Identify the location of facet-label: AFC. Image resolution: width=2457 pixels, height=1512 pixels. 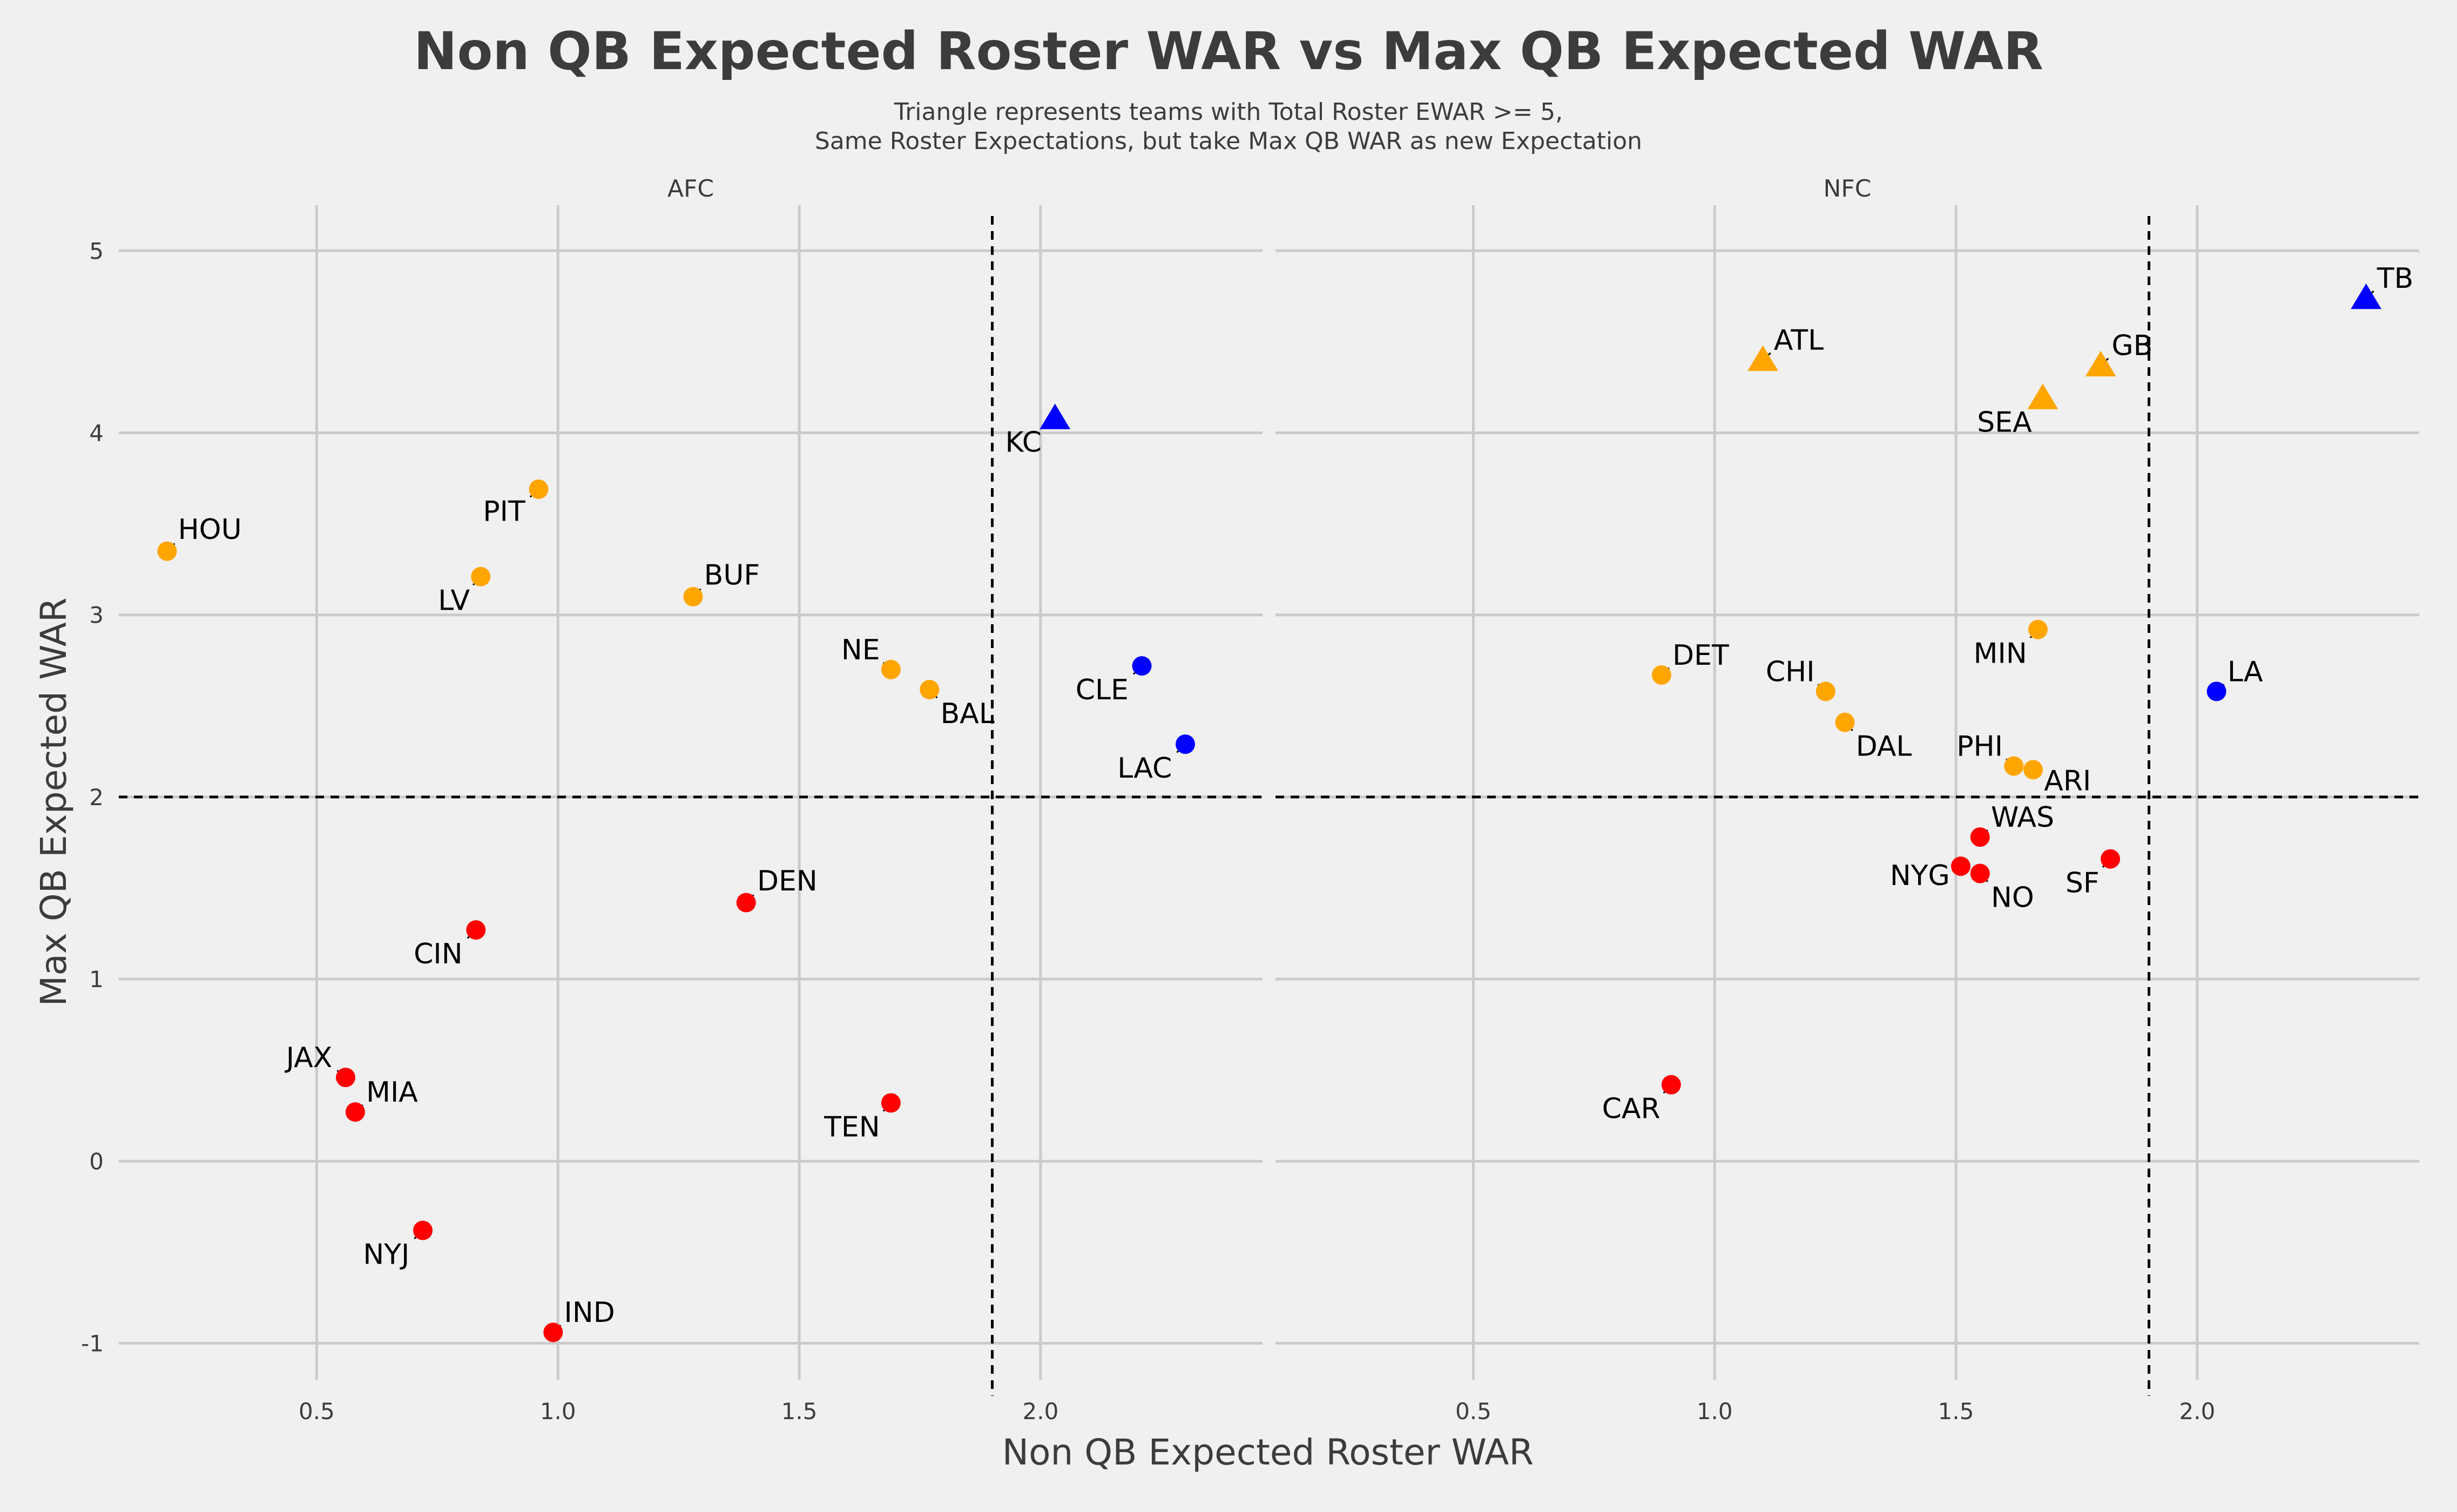
(690, 188).